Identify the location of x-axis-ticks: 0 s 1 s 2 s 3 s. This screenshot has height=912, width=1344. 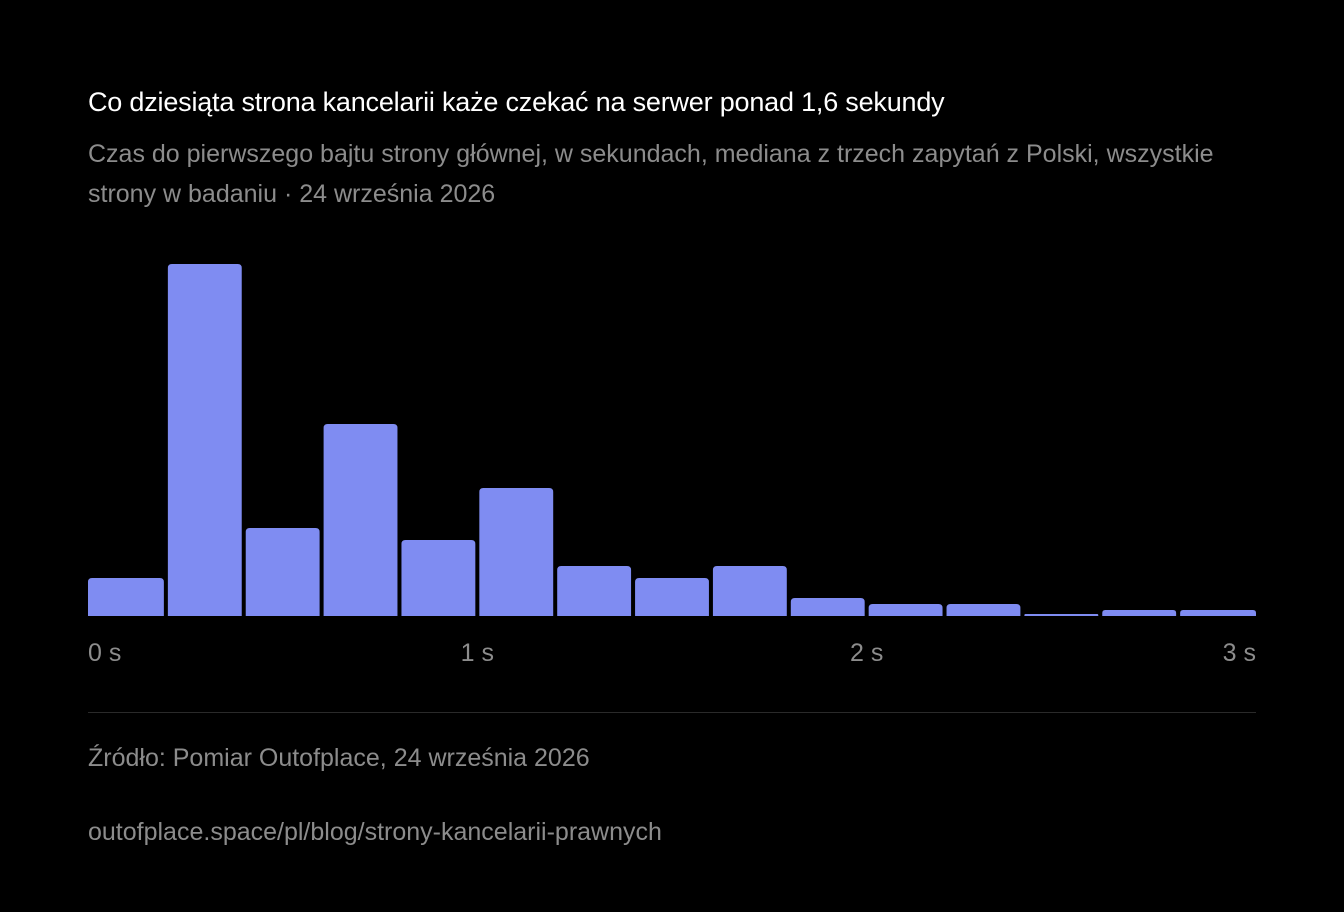
(672, 653).